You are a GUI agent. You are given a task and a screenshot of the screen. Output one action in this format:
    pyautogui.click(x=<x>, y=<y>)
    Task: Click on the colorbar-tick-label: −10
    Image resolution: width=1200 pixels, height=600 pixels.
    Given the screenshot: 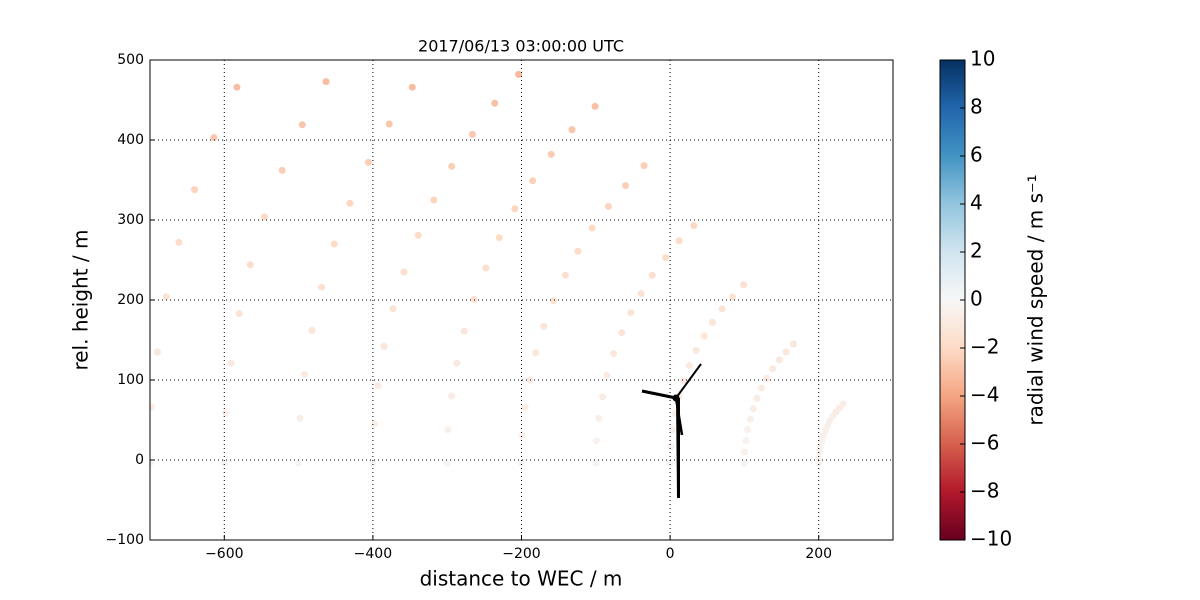 What is the action you would take?
    pyautogui.click(x=991, y=539)
    